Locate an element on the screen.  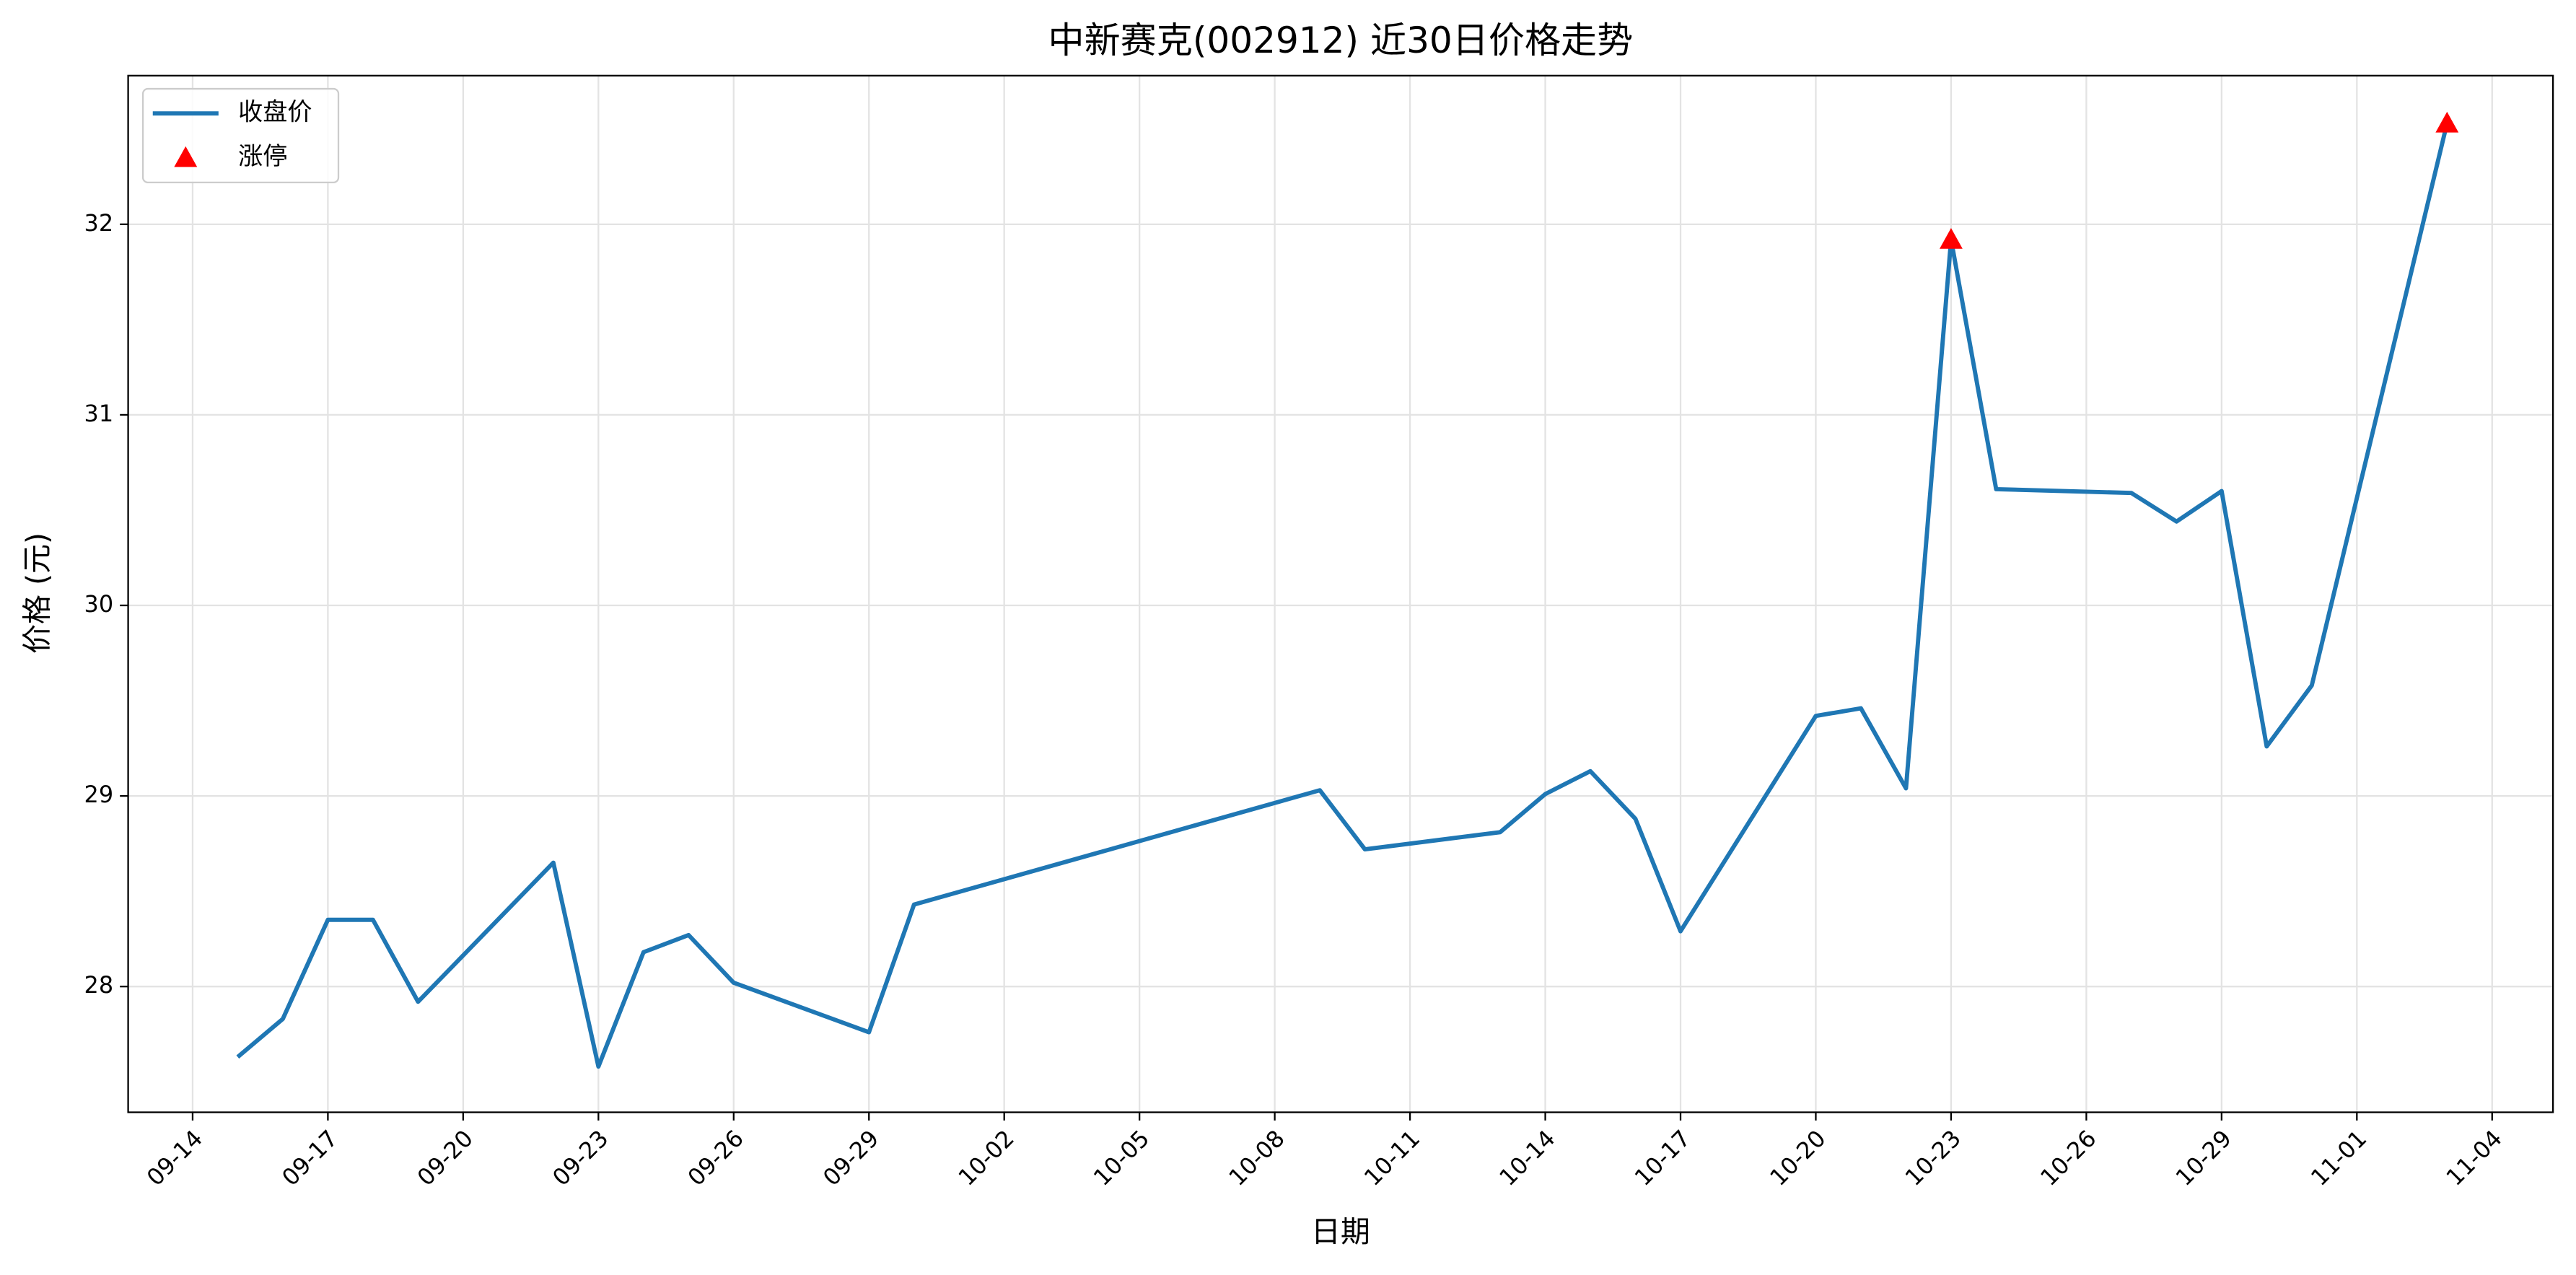
y-tick-label: 30 is located at coordinates (99, 604).